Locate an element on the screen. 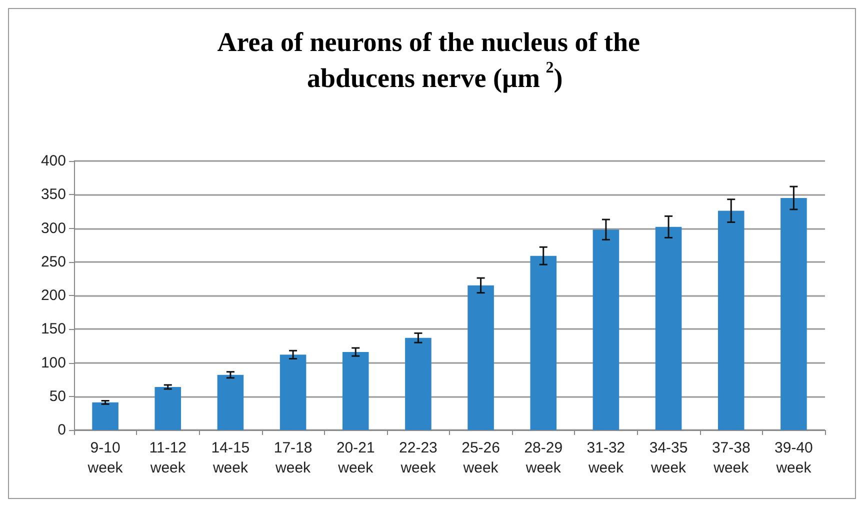 The width and height of the screenshot is (864, 507). x-tick-label: 17-18 week is located at coordinates (293, 458).